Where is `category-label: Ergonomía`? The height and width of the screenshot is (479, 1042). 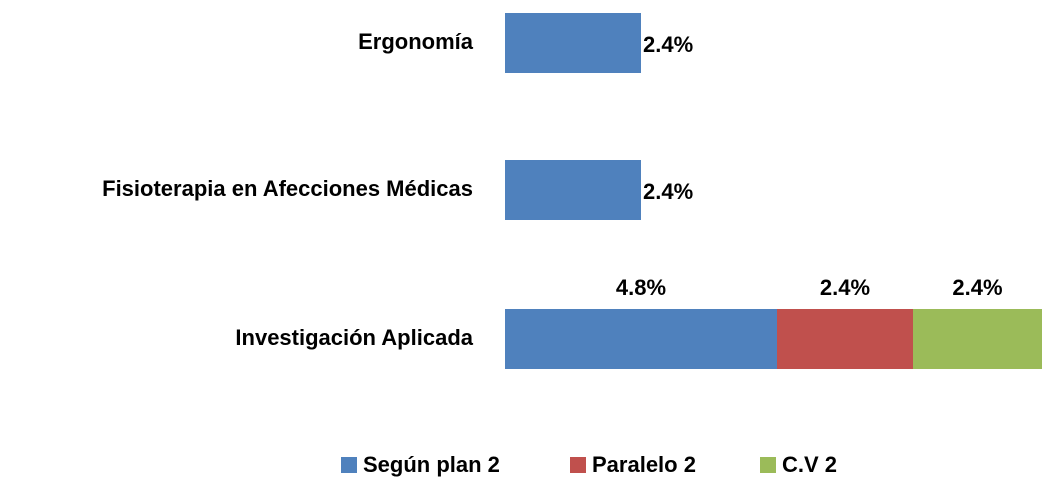 category-label: Ergonomía is located at coordinates (416, 41).